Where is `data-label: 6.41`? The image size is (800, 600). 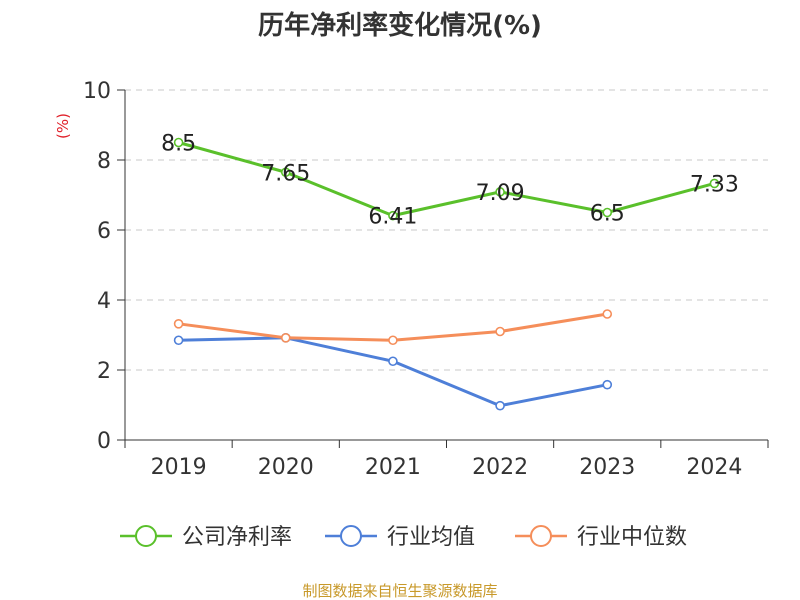
data-label: 6.41 is located at coordinates (392, 217).